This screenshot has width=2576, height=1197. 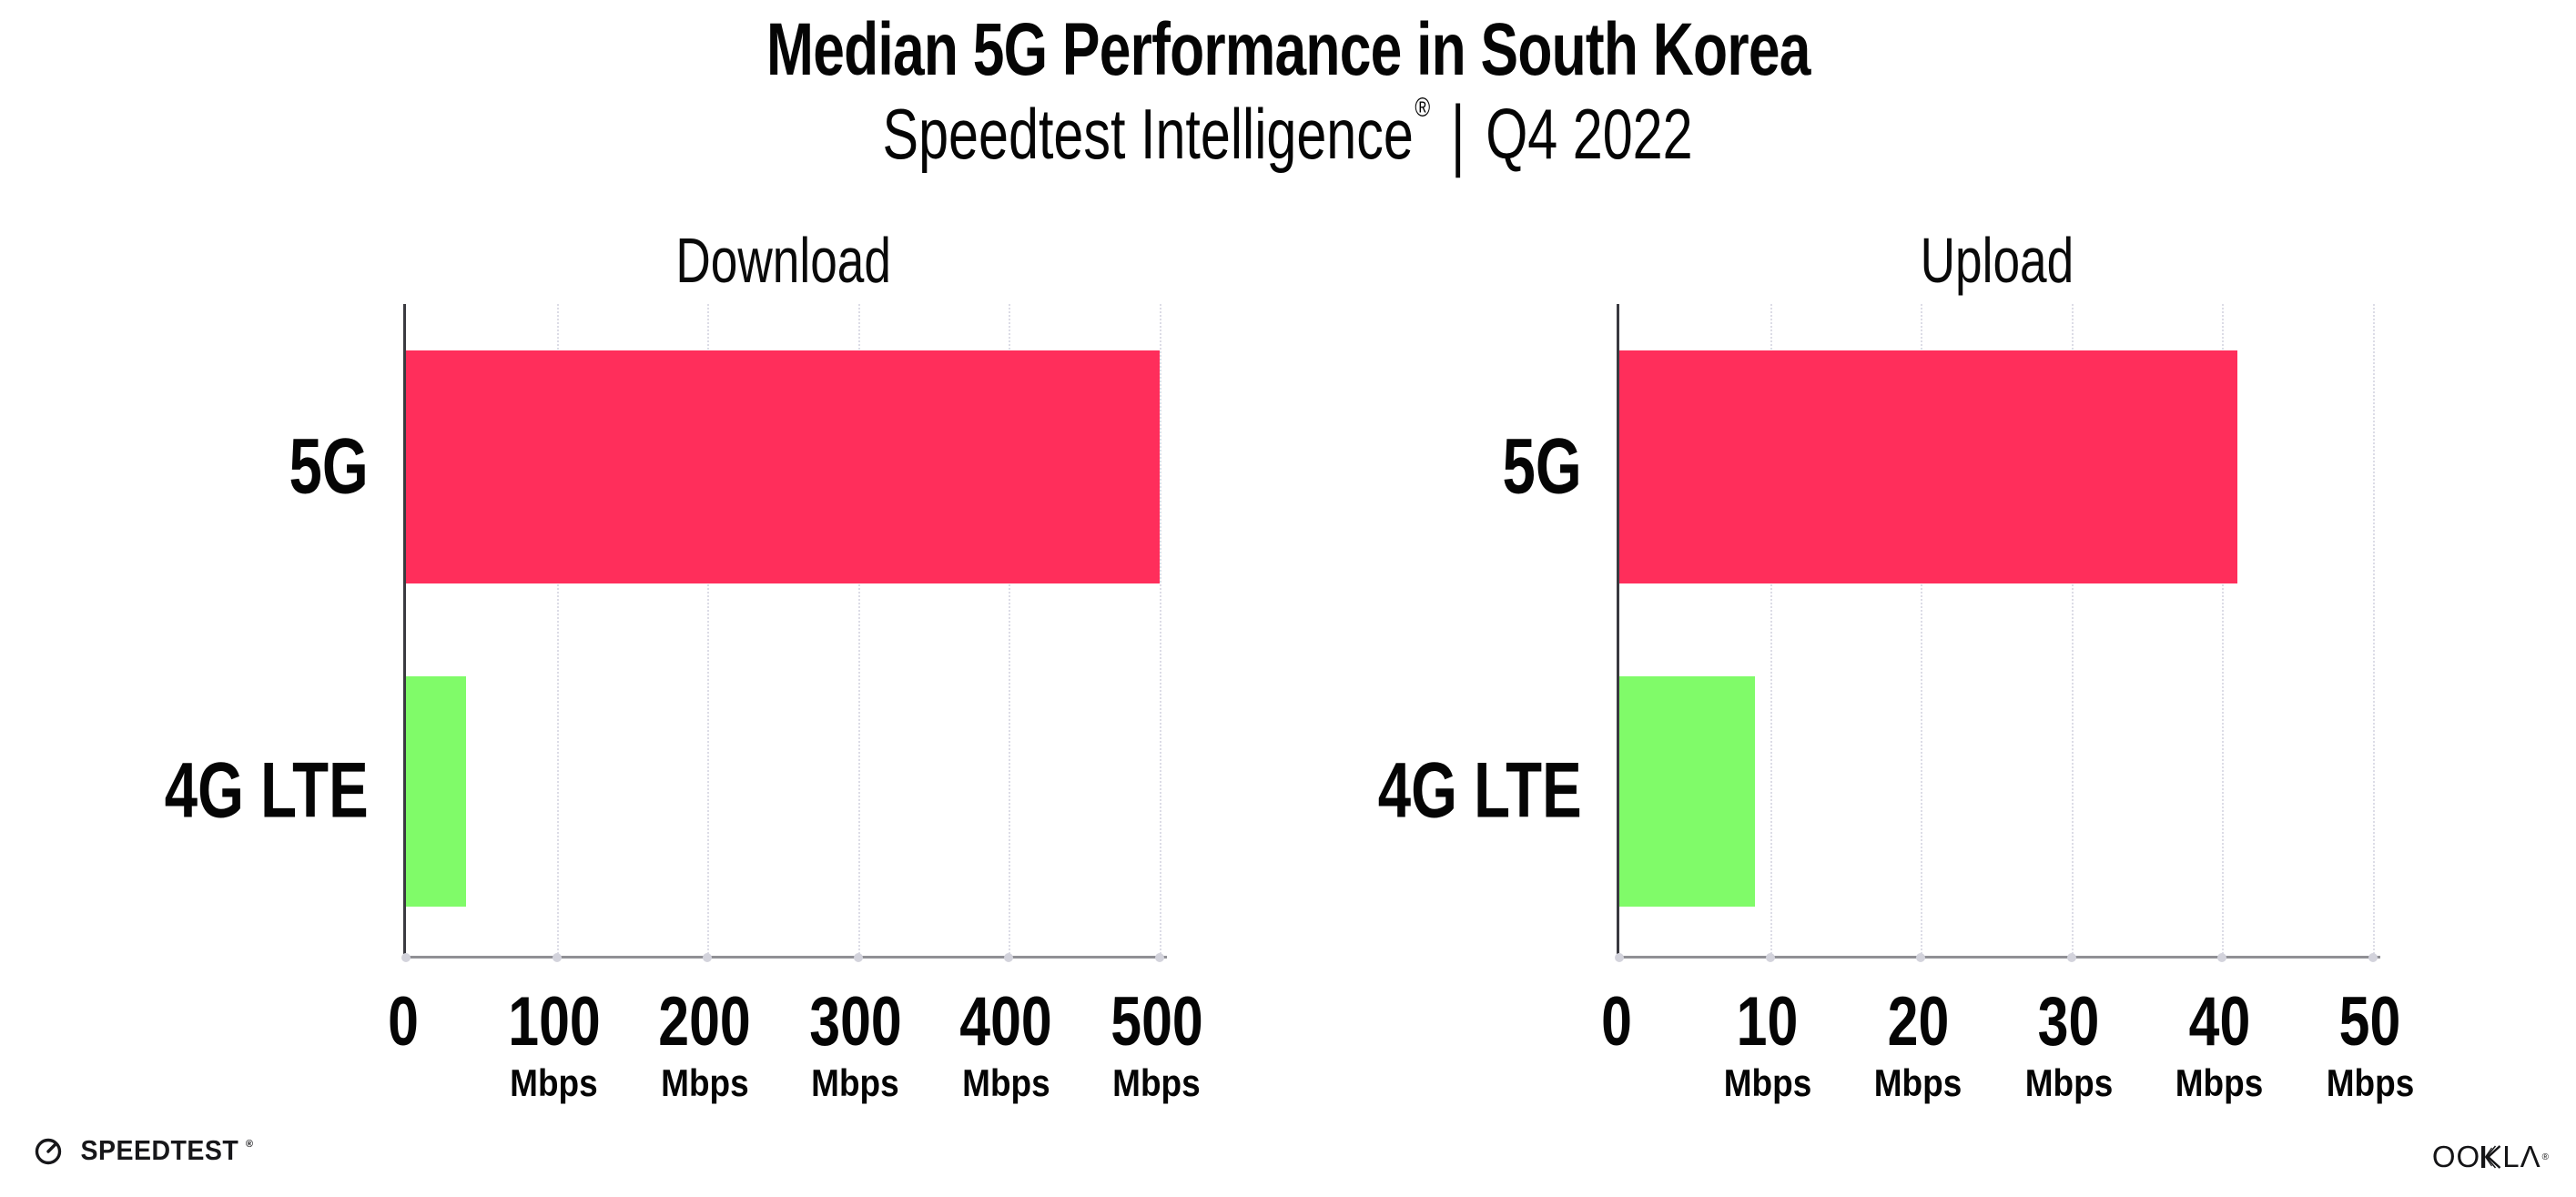 I want to click on x-tick-value: 200, so click(x=704, y=1021).